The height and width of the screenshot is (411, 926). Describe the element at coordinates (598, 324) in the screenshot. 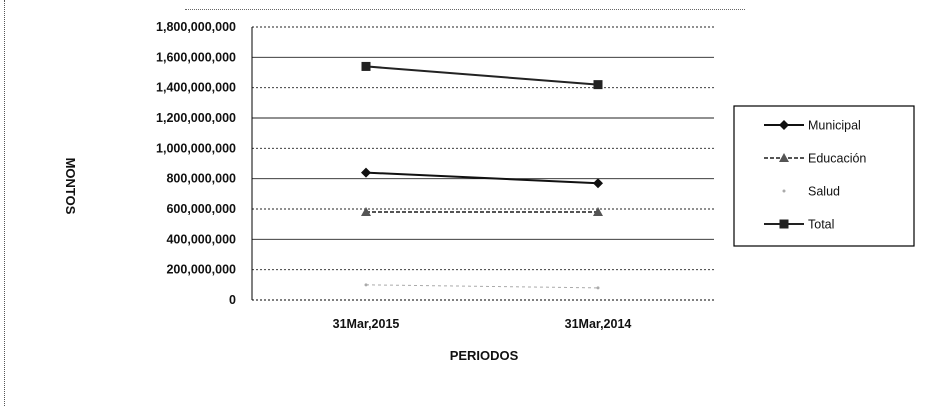

I see `x-tick-label: 31Mar,2014` at that location.